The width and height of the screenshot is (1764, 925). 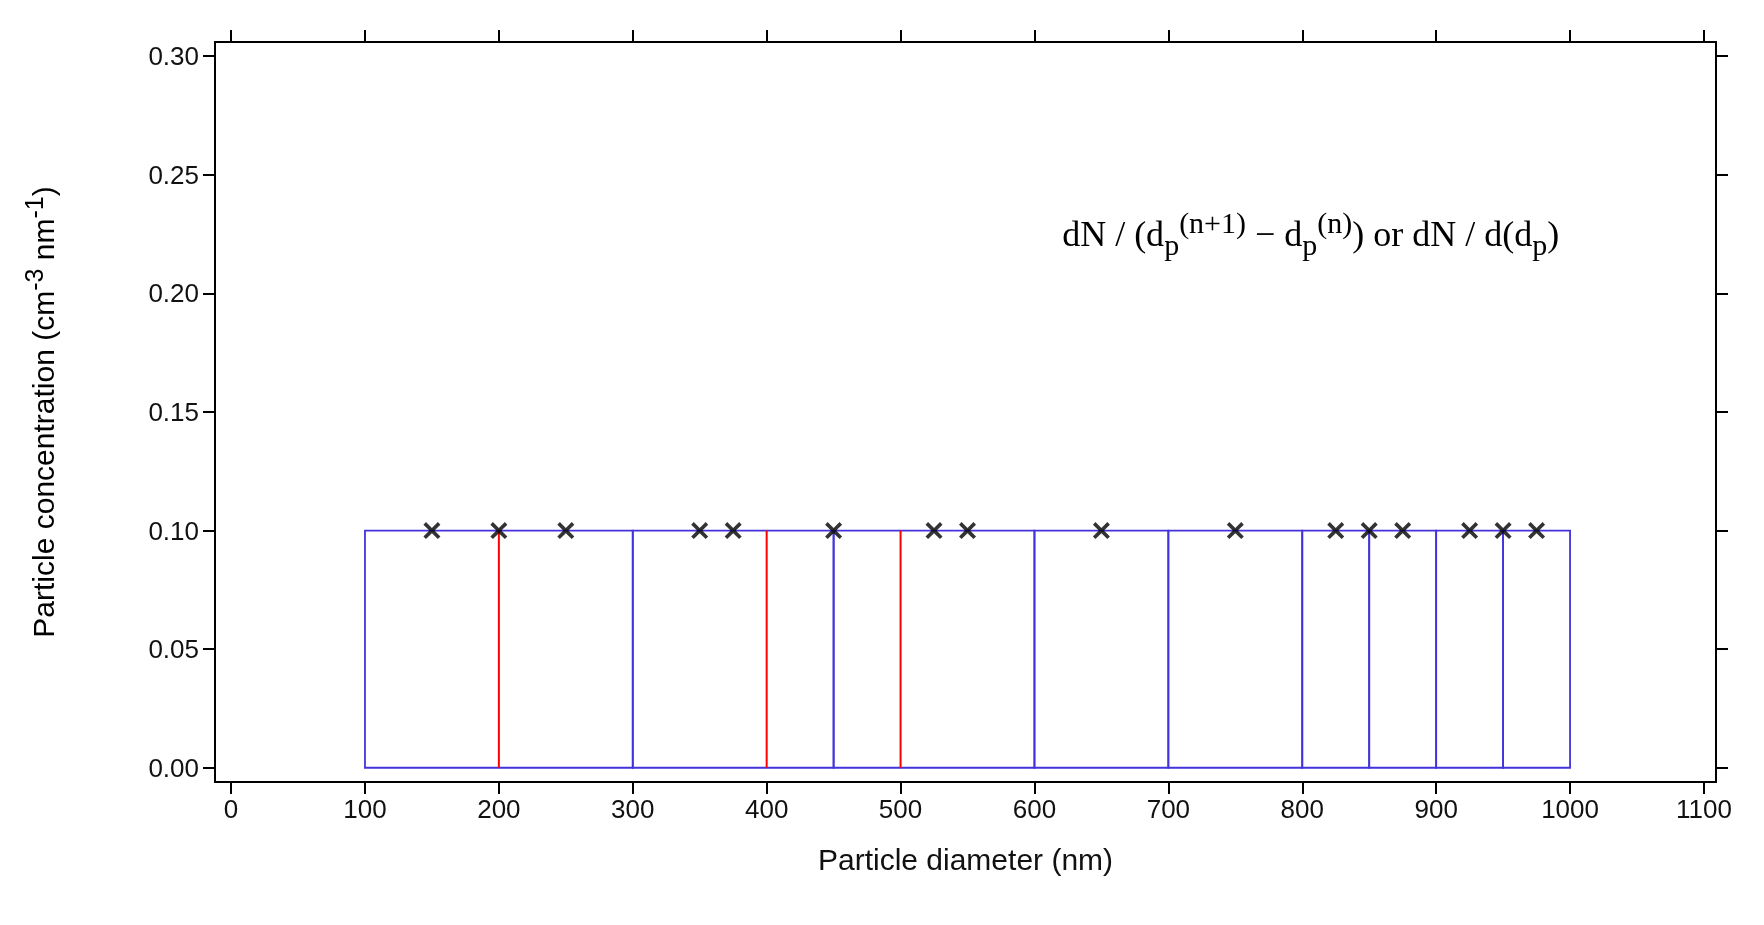 I want to click on x-tick-label: 300, so click(x=633, y=809).